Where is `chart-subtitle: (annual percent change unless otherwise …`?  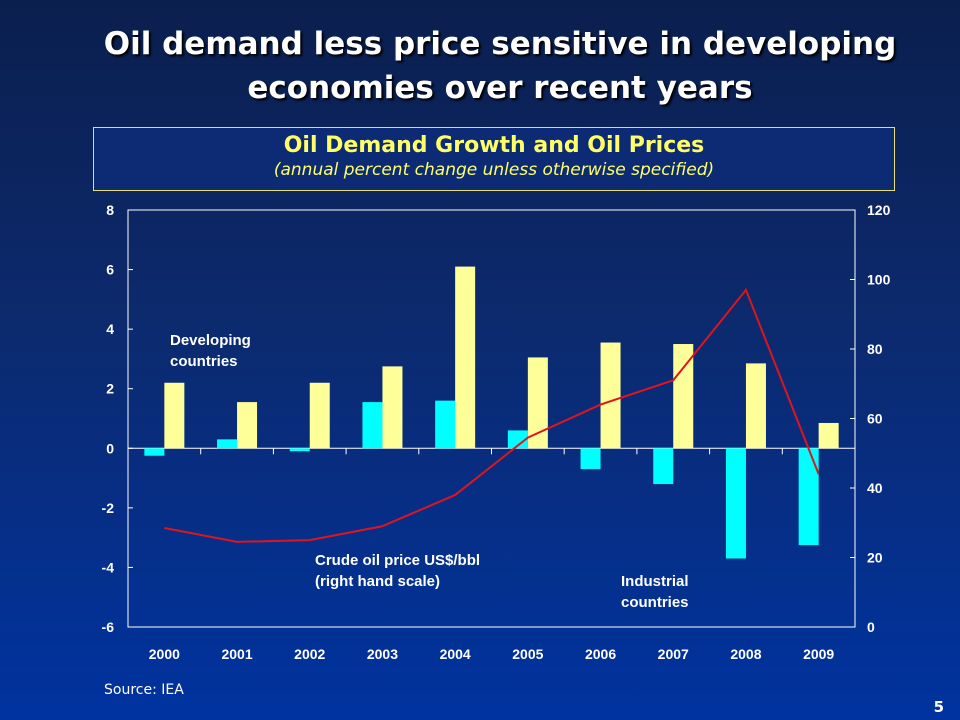
chart-subtitle: (annual percent change unless otherwise … is located at coordinates (494, 170).